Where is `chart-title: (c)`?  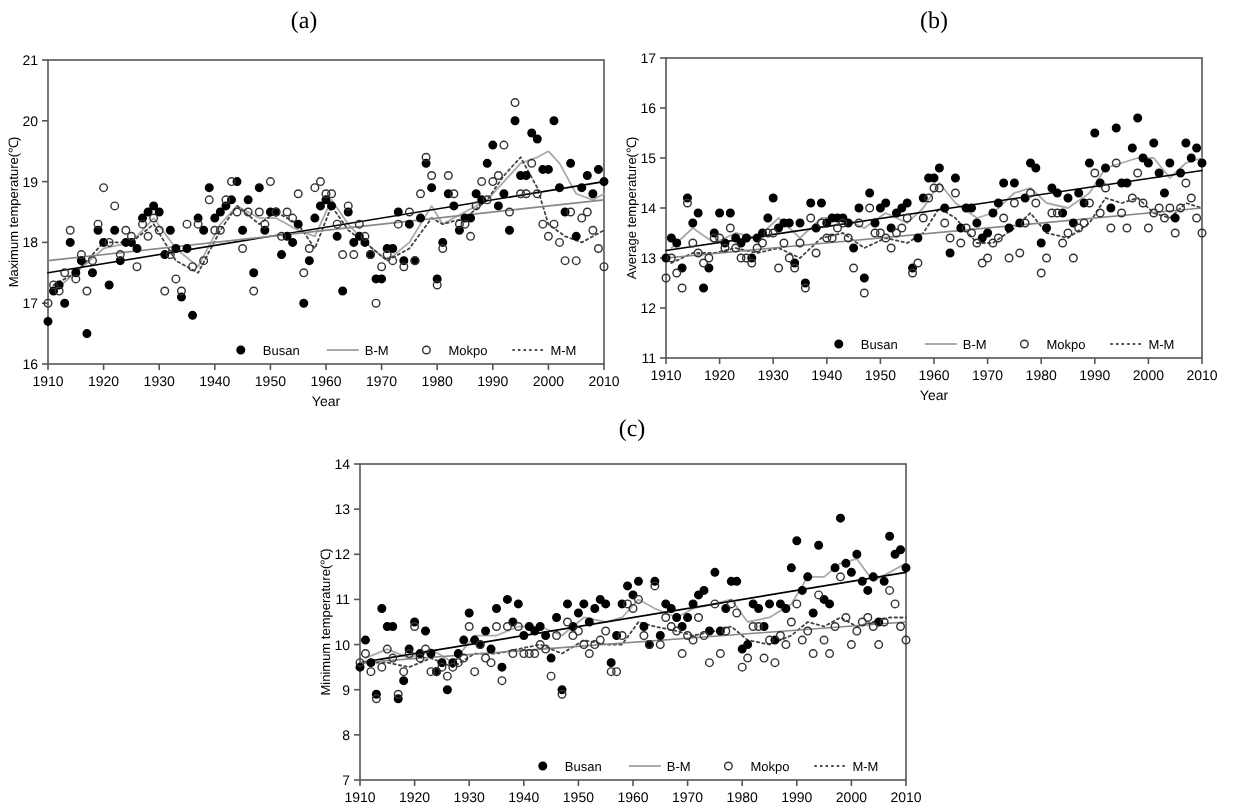 chart-title: (c) is located at coordinates (632, 428).